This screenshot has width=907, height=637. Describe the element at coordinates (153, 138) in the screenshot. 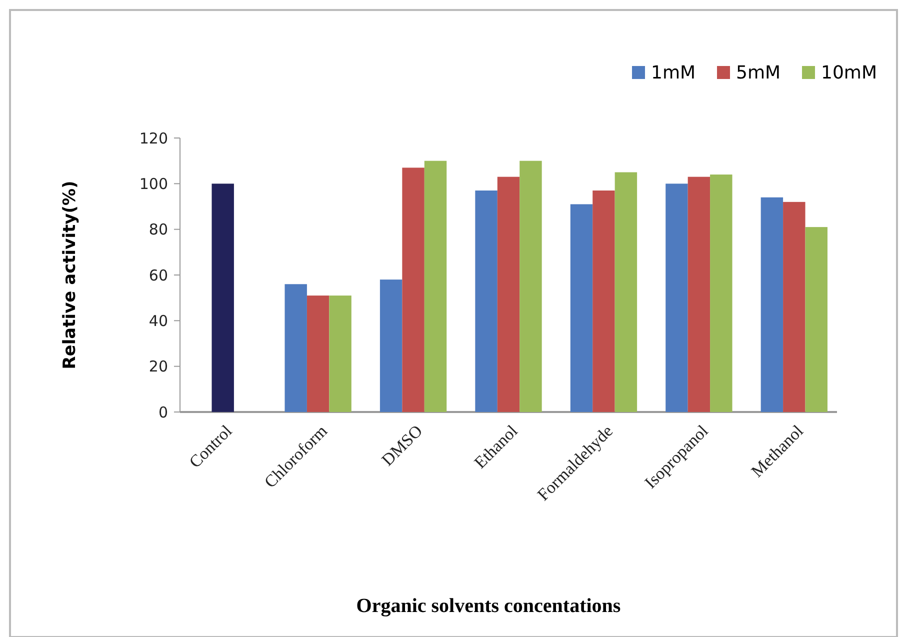

I see `y-tick-label: 120` at that location.